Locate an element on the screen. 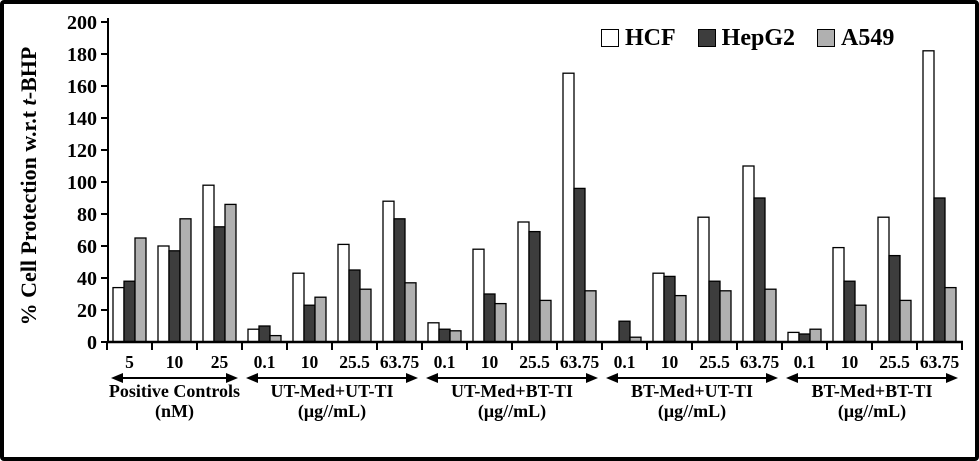 Image resolution: width=979 pixels, height=461 pixels. y-tick-label: 120 is located at coordinates (82, 151).